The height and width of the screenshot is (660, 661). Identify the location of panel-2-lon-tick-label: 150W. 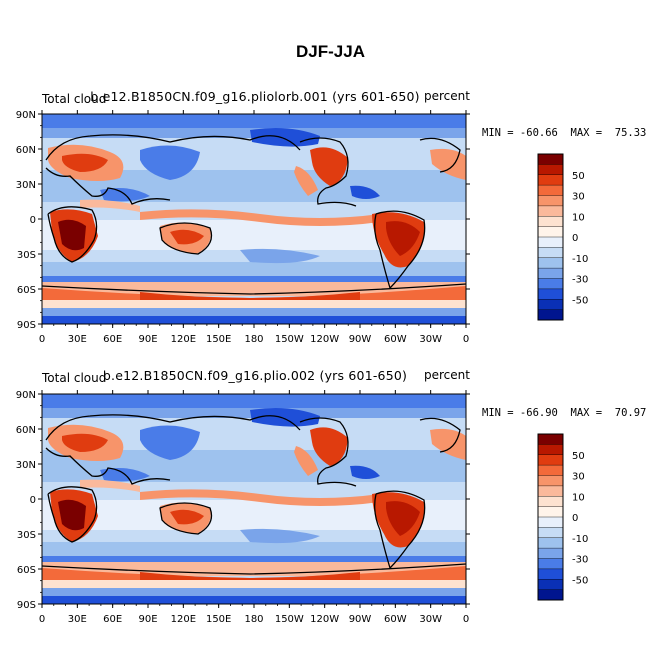
(289, 619).